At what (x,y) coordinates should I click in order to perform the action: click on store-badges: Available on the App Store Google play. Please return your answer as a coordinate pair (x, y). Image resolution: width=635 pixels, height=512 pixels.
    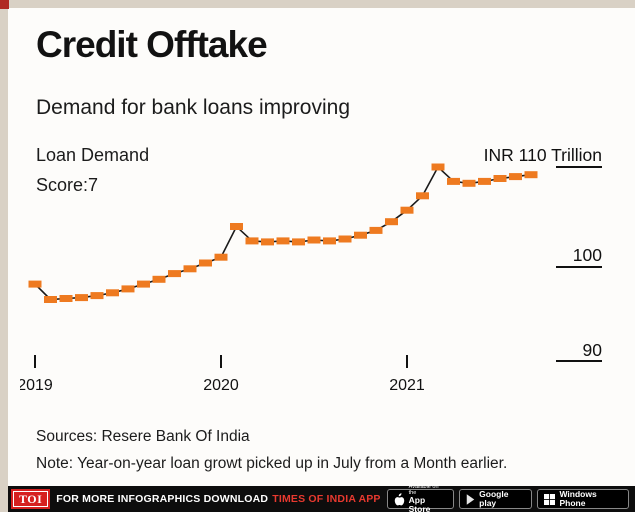
    Looking at the image, I should click on (507, 498).